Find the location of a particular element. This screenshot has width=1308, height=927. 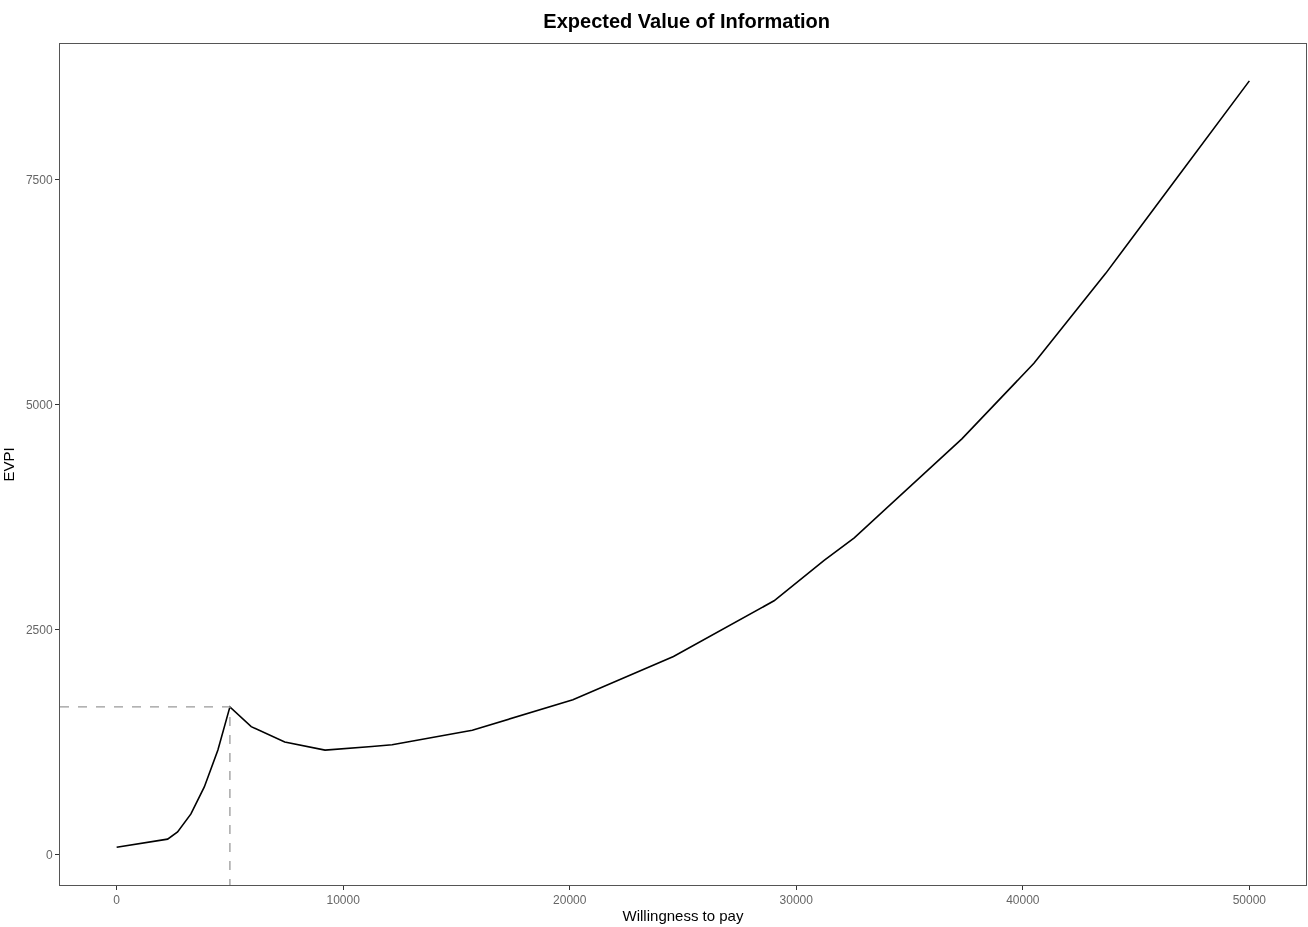

y-tick-label: 5000 is located at coordinates (39, 404).